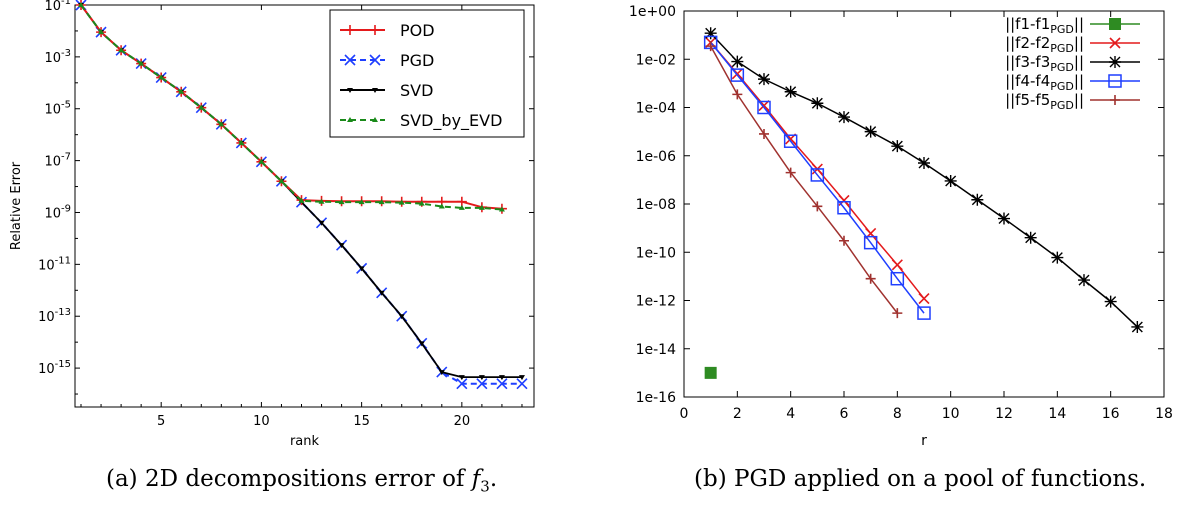  I want to click on y-tick-label: 10-1, so click(57, 7).